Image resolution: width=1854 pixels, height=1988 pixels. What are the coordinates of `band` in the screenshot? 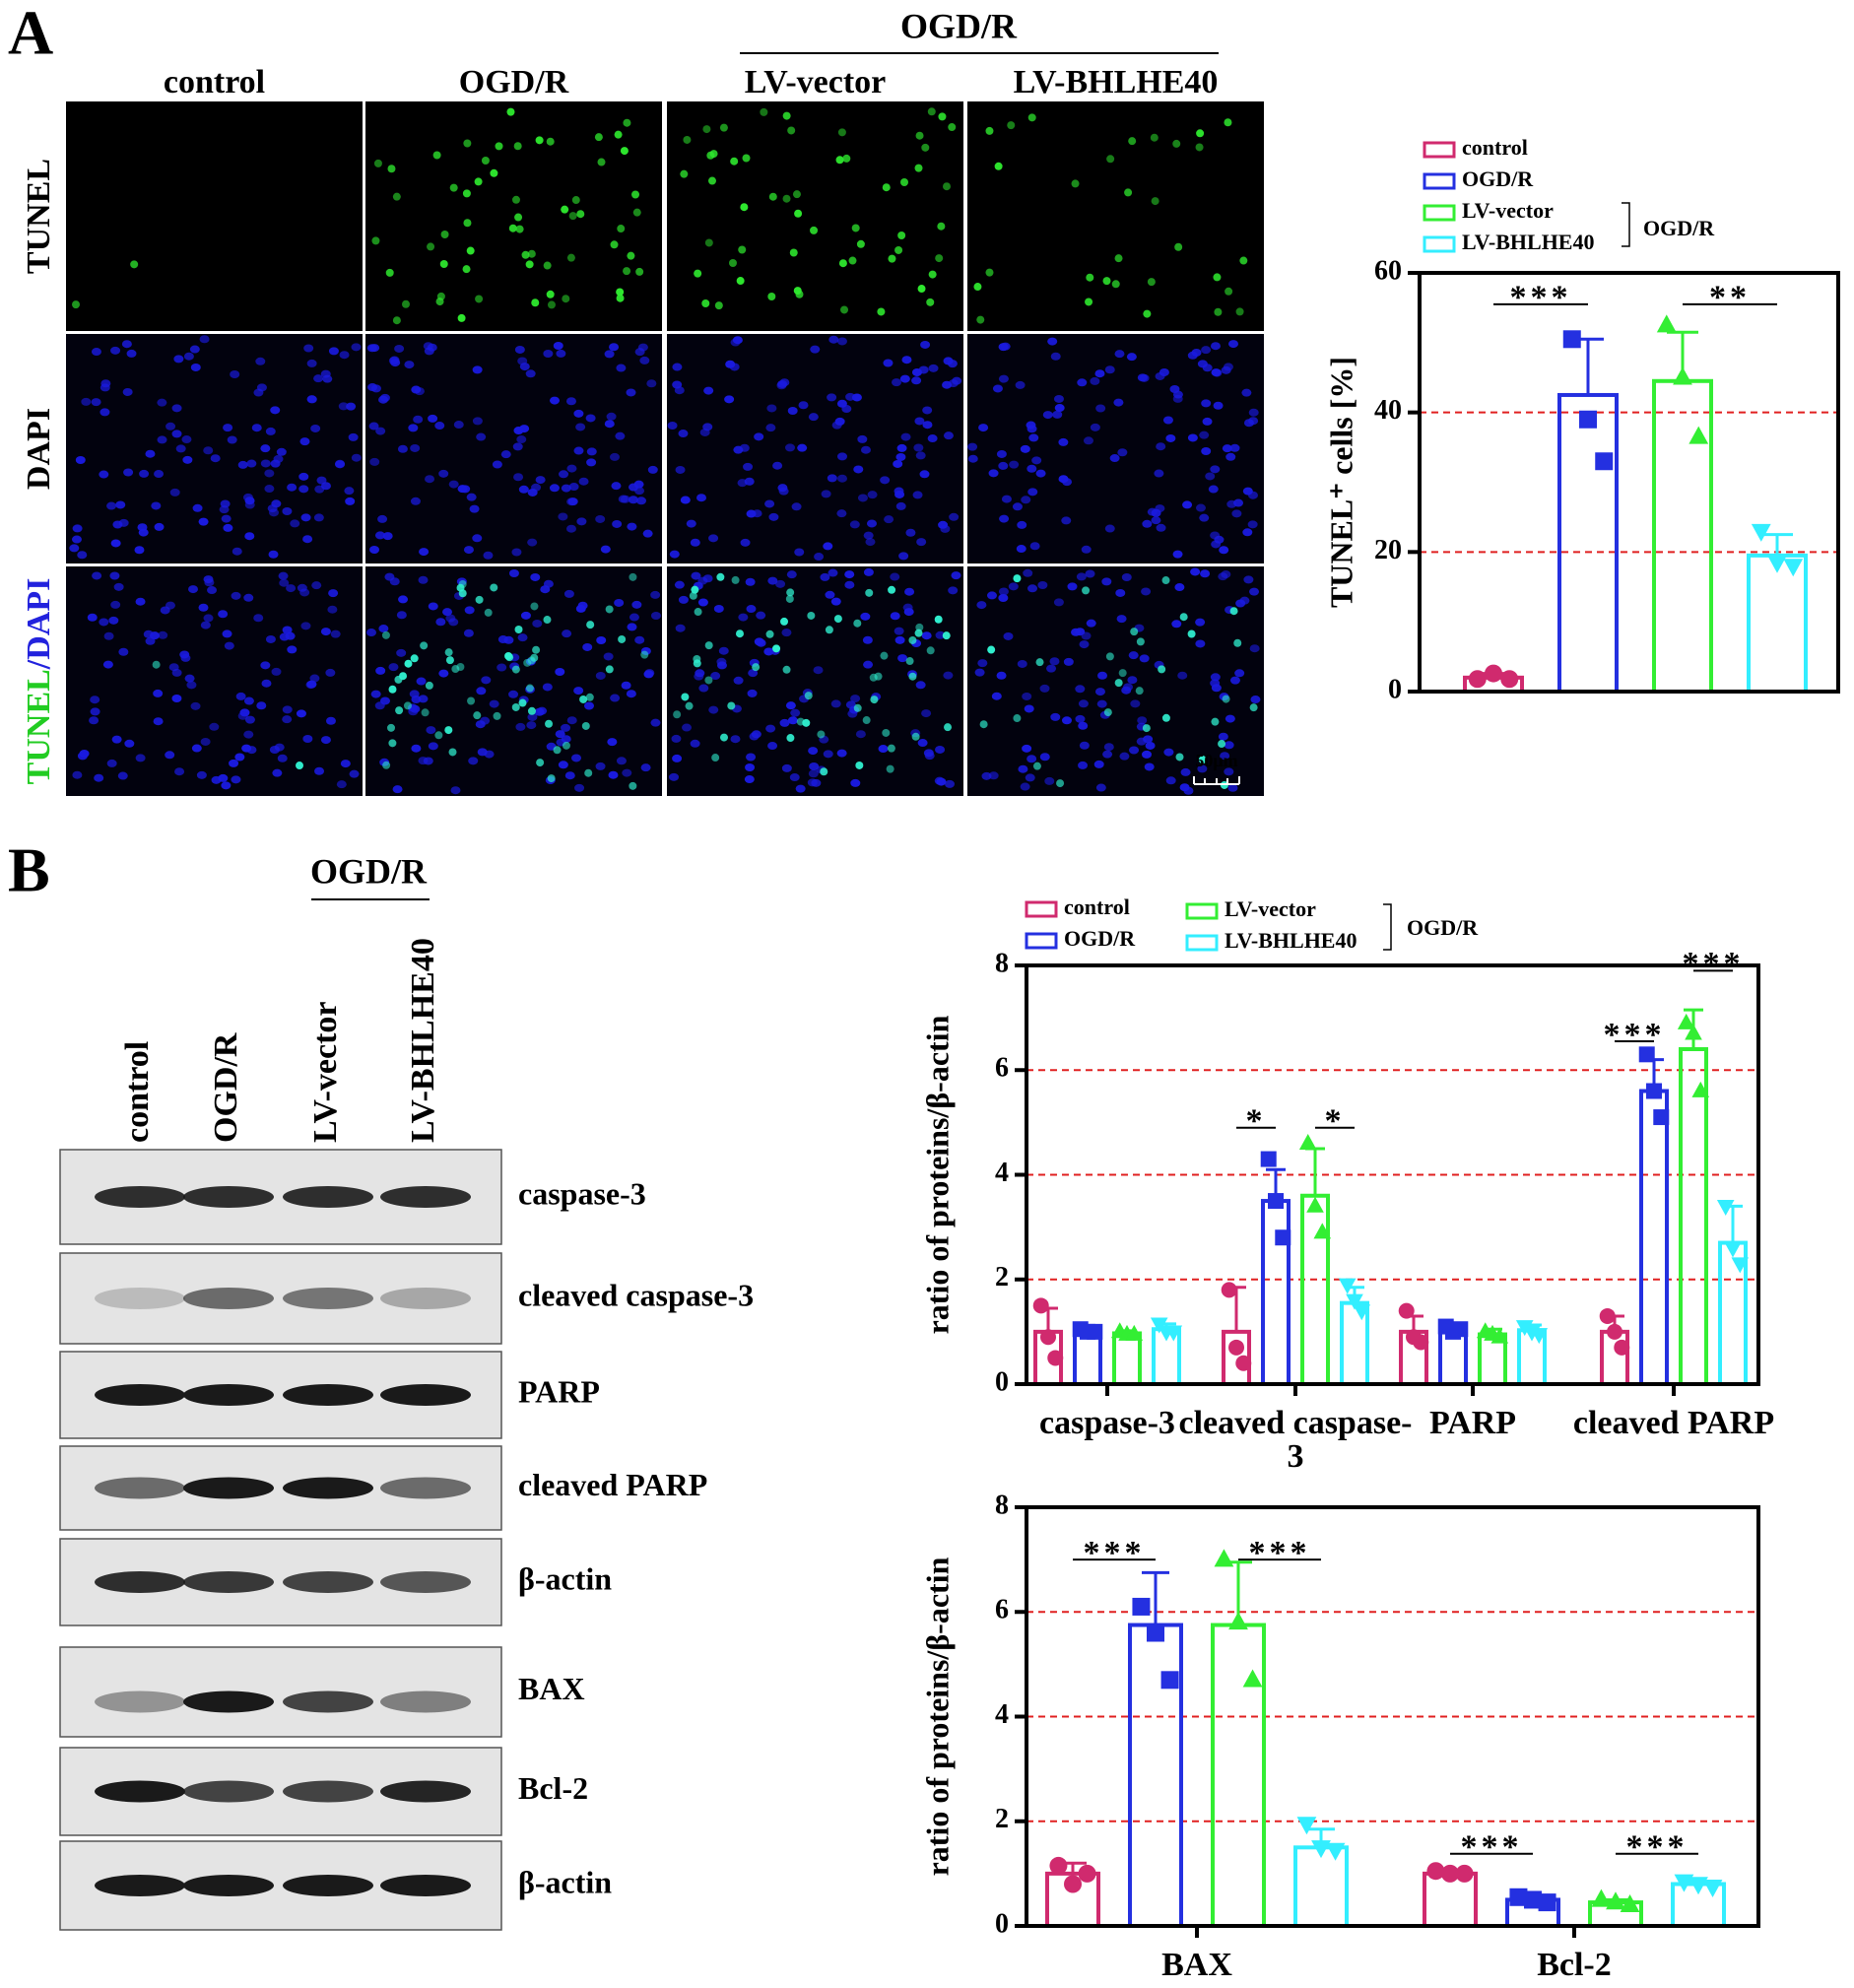 It's located at (425, 1791).